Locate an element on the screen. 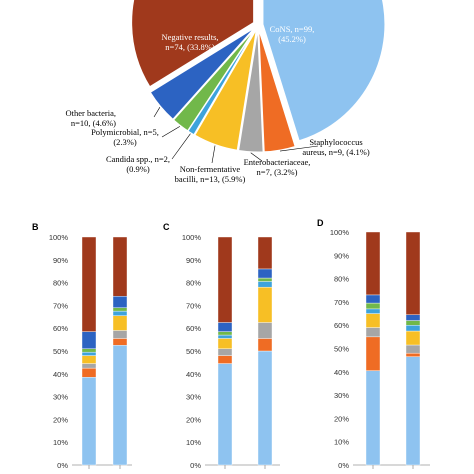 The height and width of the screenshot is (474, 474). panel-D: D 0% 10% 20% 30% 40% 50% 60% 70% 80% 90% 100% is located at coordinates (373, 344).